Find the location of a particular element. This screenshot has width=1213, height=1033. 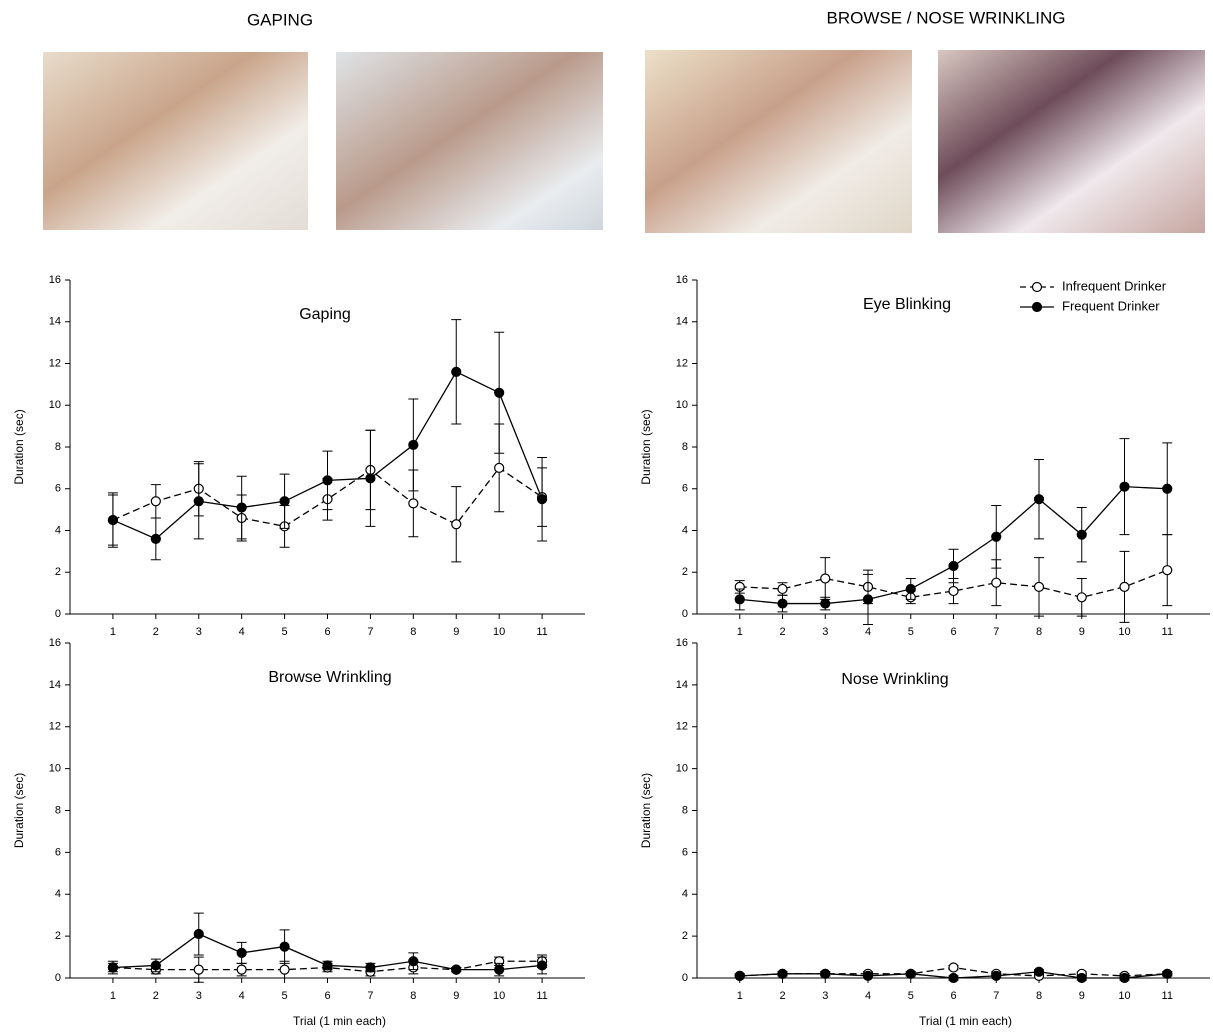

chart-title: Eye Blinking is located at coordinates (907, 304).